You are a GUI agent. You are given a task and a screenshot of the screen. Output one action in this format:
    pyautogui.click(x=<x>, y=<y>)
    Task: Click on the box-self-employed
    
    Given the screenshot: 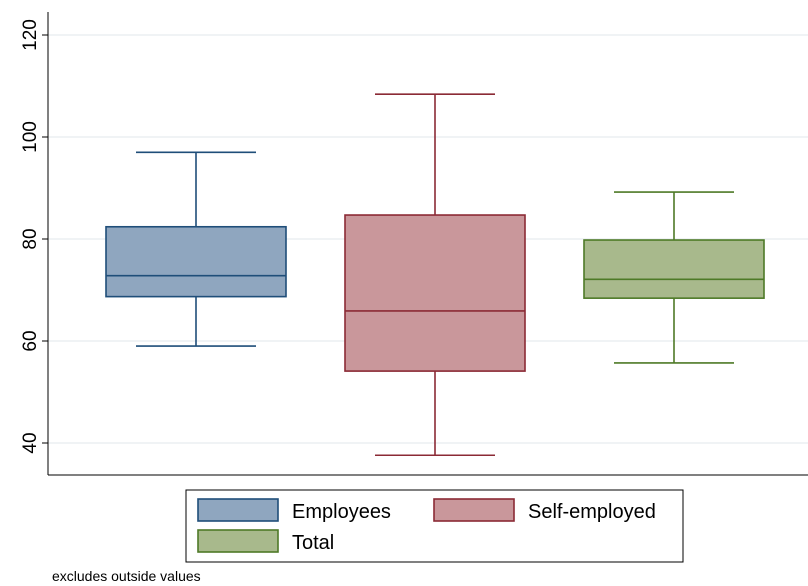 What is the action you would take?
    pyautogui.click(x=435, y=275)
    